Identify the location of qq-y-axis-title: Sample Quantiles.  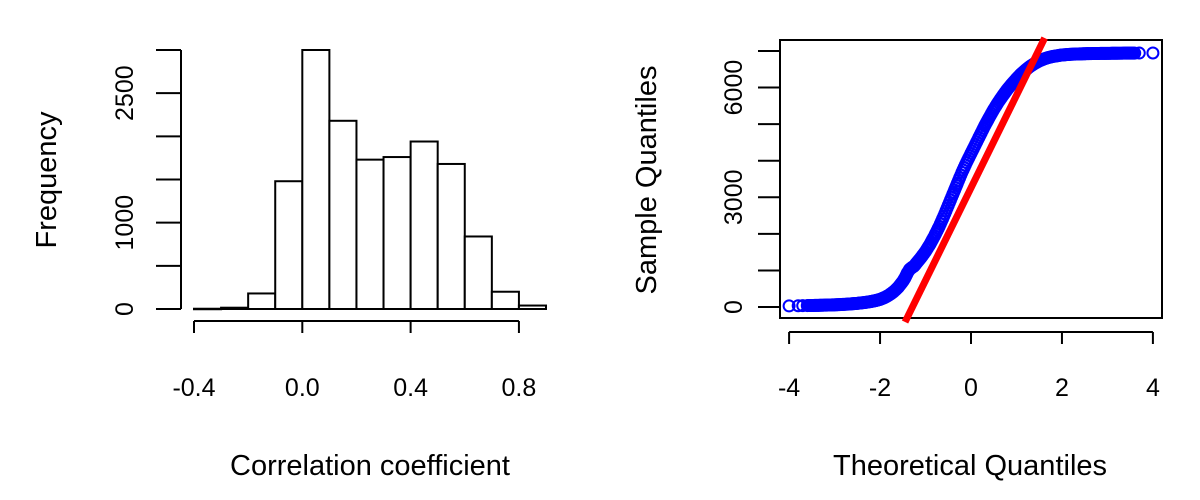
(647, 180).